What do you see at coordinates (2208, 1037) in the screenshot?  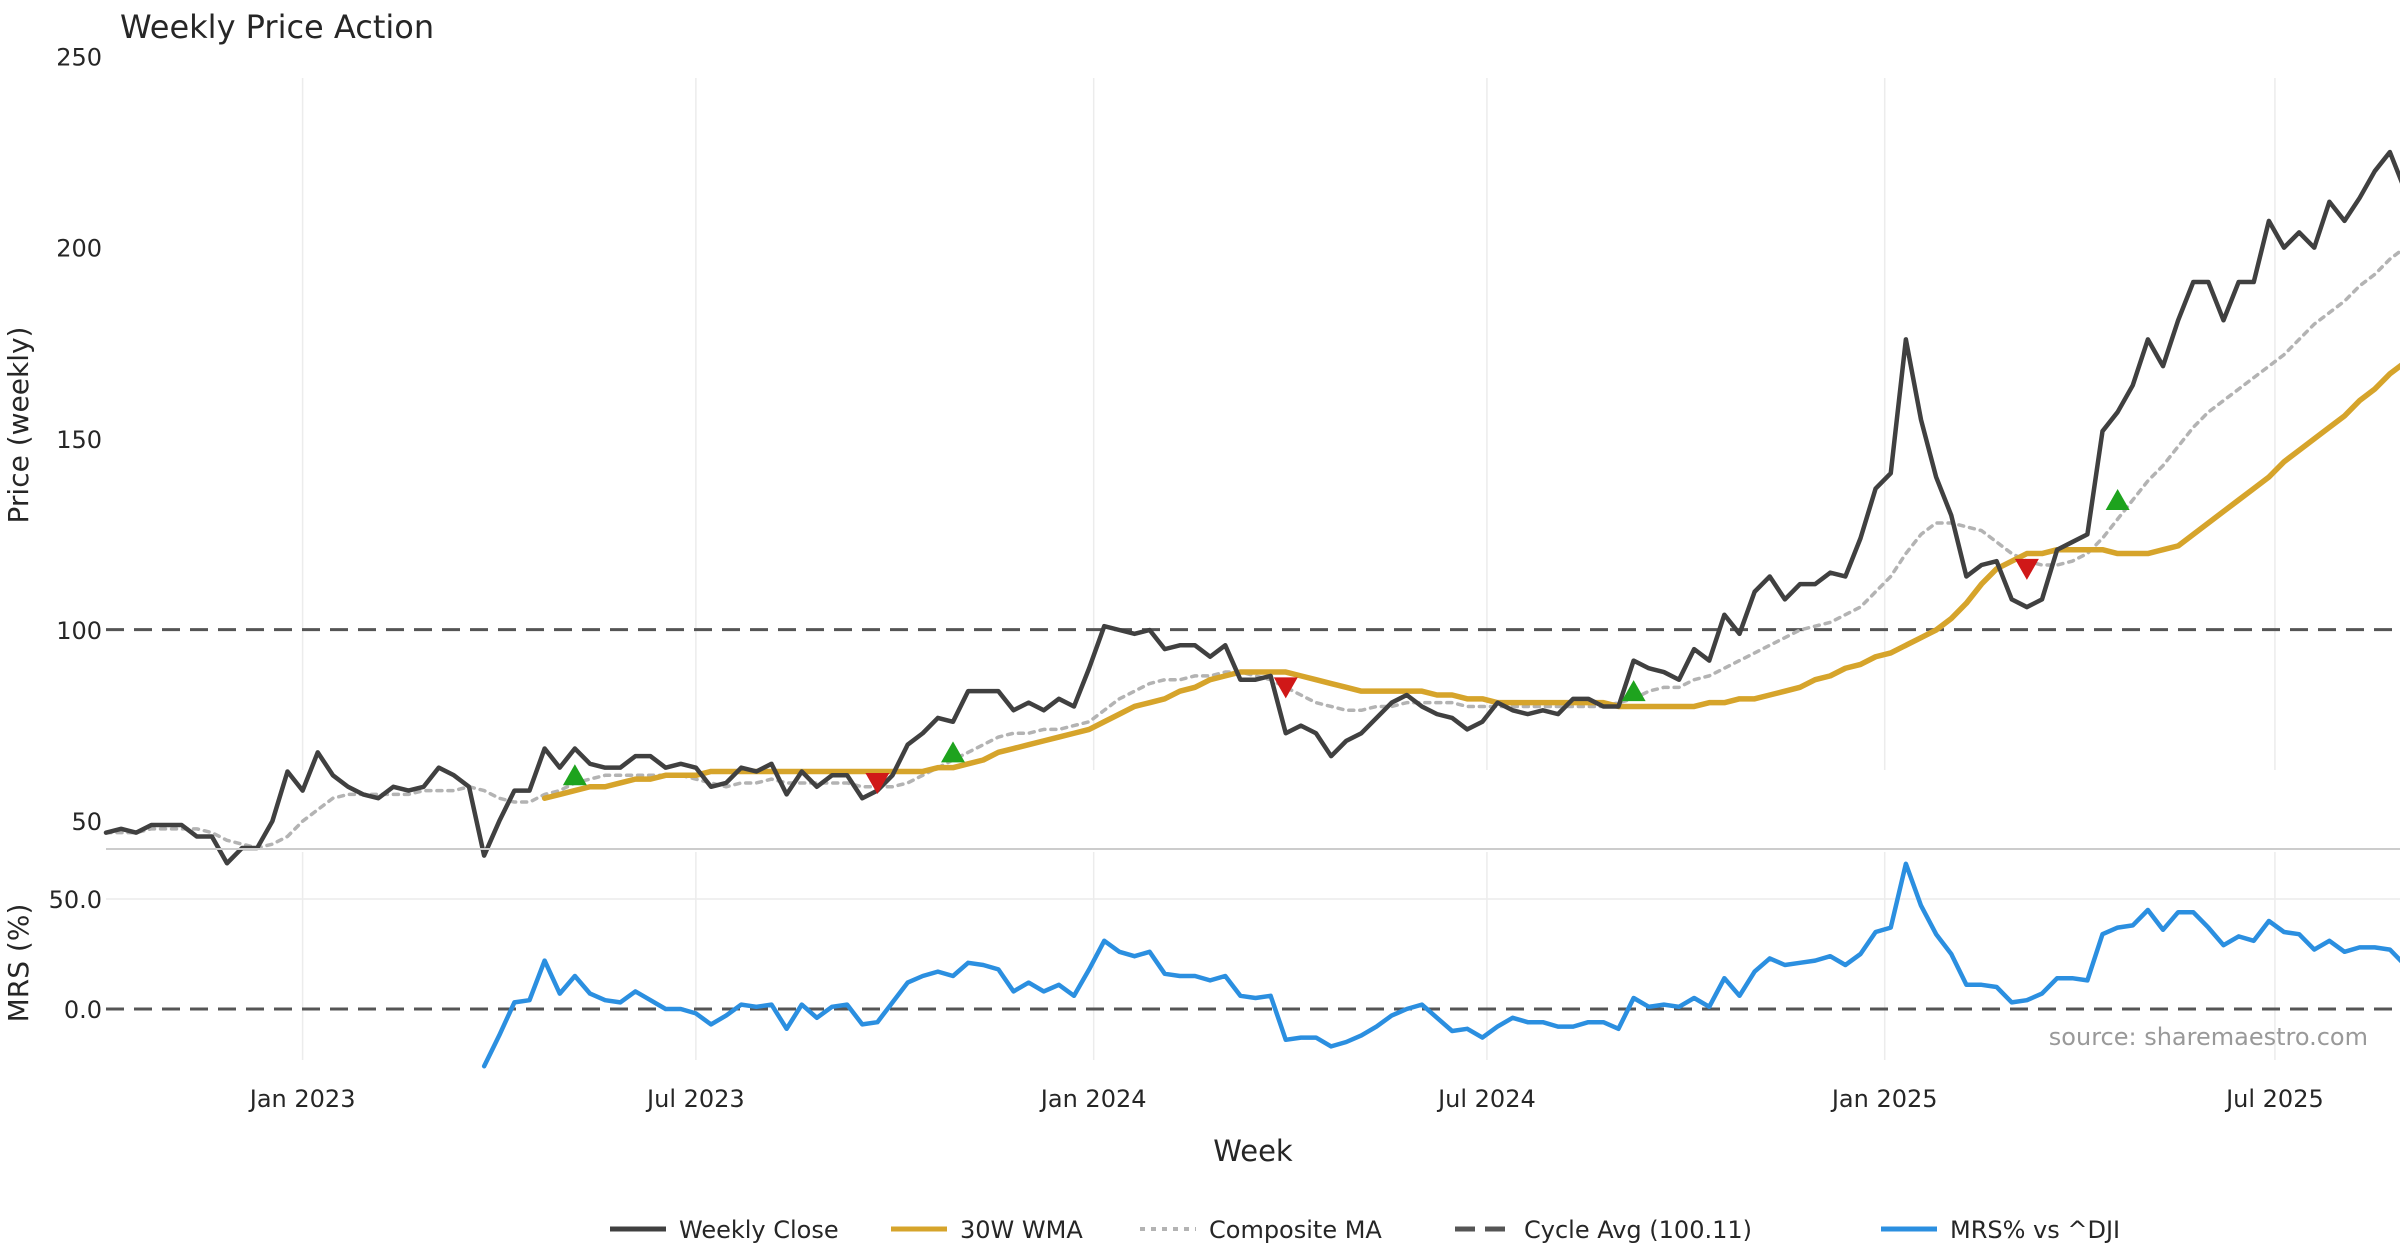 I see `source-annotation: source: sharemaestro.com` at bounding box center [2208, 1037].